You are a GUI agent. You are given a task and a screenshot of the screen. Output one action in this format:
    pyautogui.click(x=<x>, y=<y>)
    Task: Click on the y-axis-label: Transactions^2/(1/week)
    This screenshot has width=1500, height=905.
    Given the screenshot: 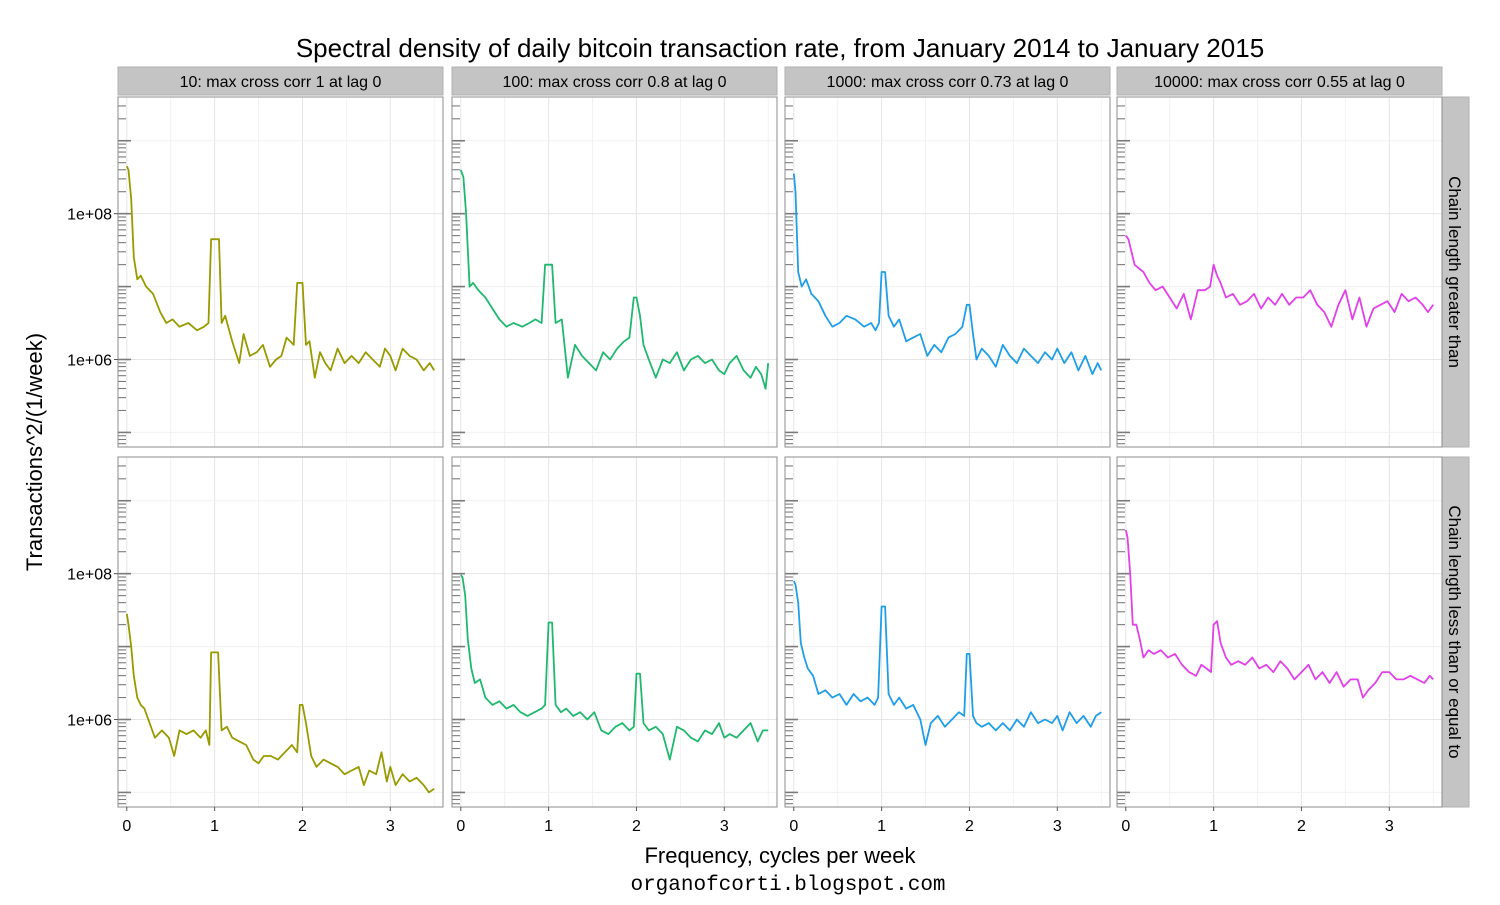 What is the action you would take?
    pyautogui.click(x=34, y=452)
    